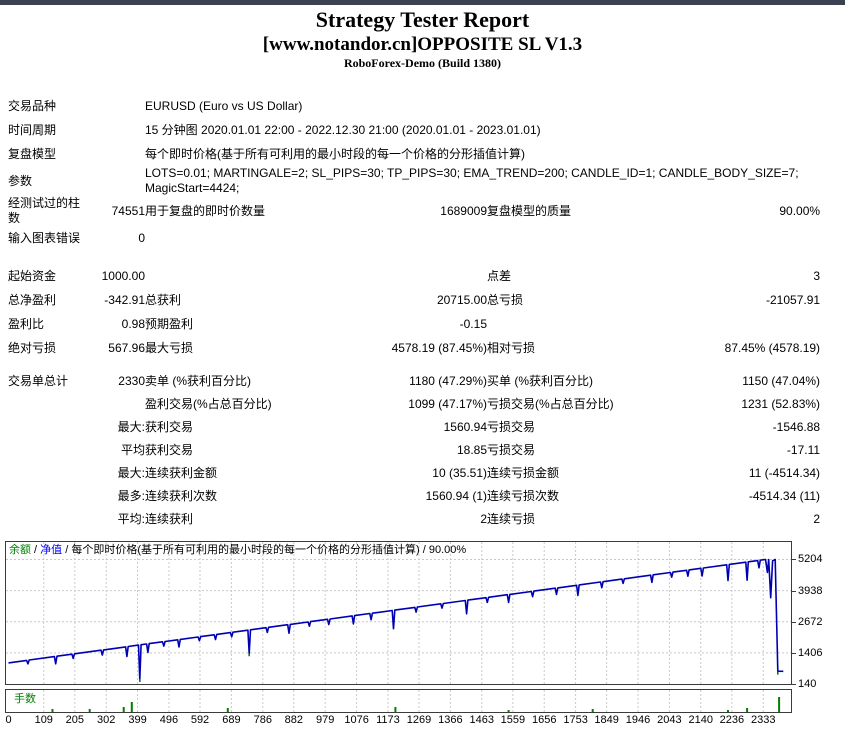 The height and width of the screenshot is (743, 845). Describe the element at coordinates (44, 237) in the screenshot. I see `report-cell-label: 输入图表错误` at that location.